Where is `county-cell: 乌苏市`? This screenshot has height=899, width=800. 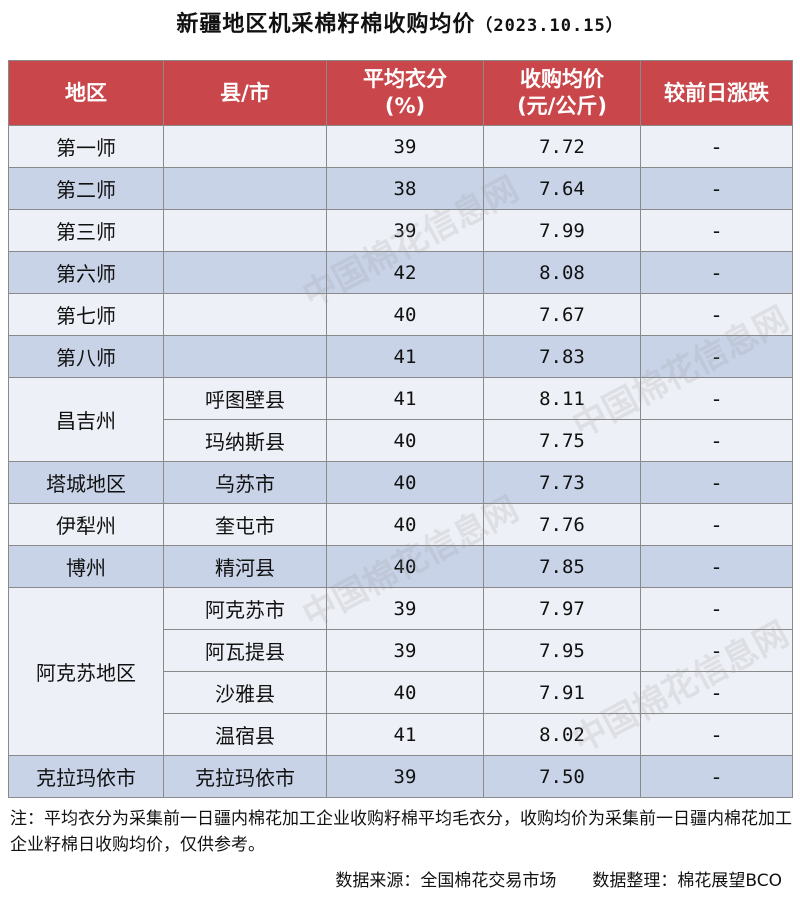 county-cell: 乌苏市 is located at coordinates (245, 482).